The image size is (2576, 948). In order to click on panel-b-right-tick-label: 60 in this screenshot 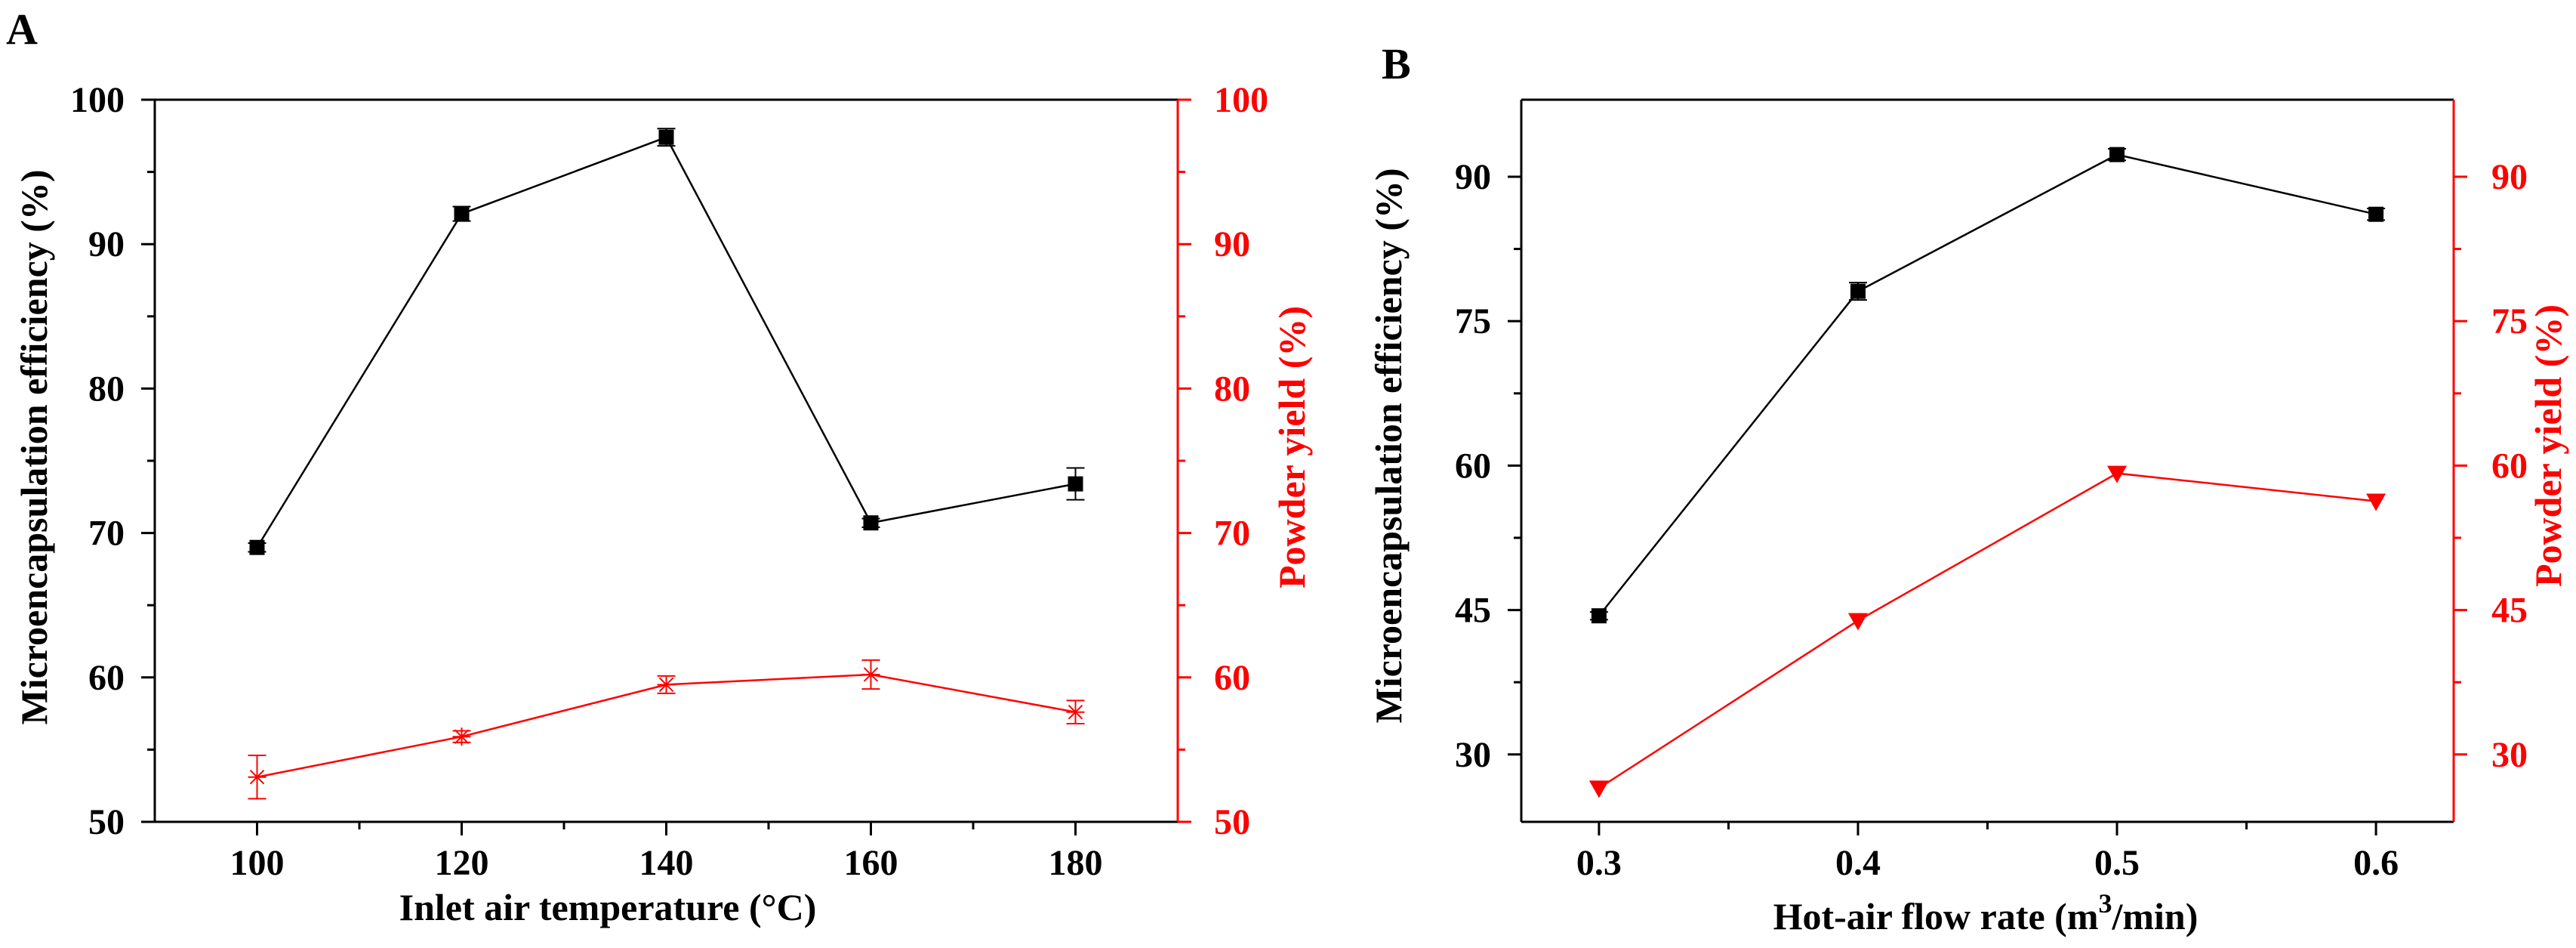, I will do `click(2509, 466)`.